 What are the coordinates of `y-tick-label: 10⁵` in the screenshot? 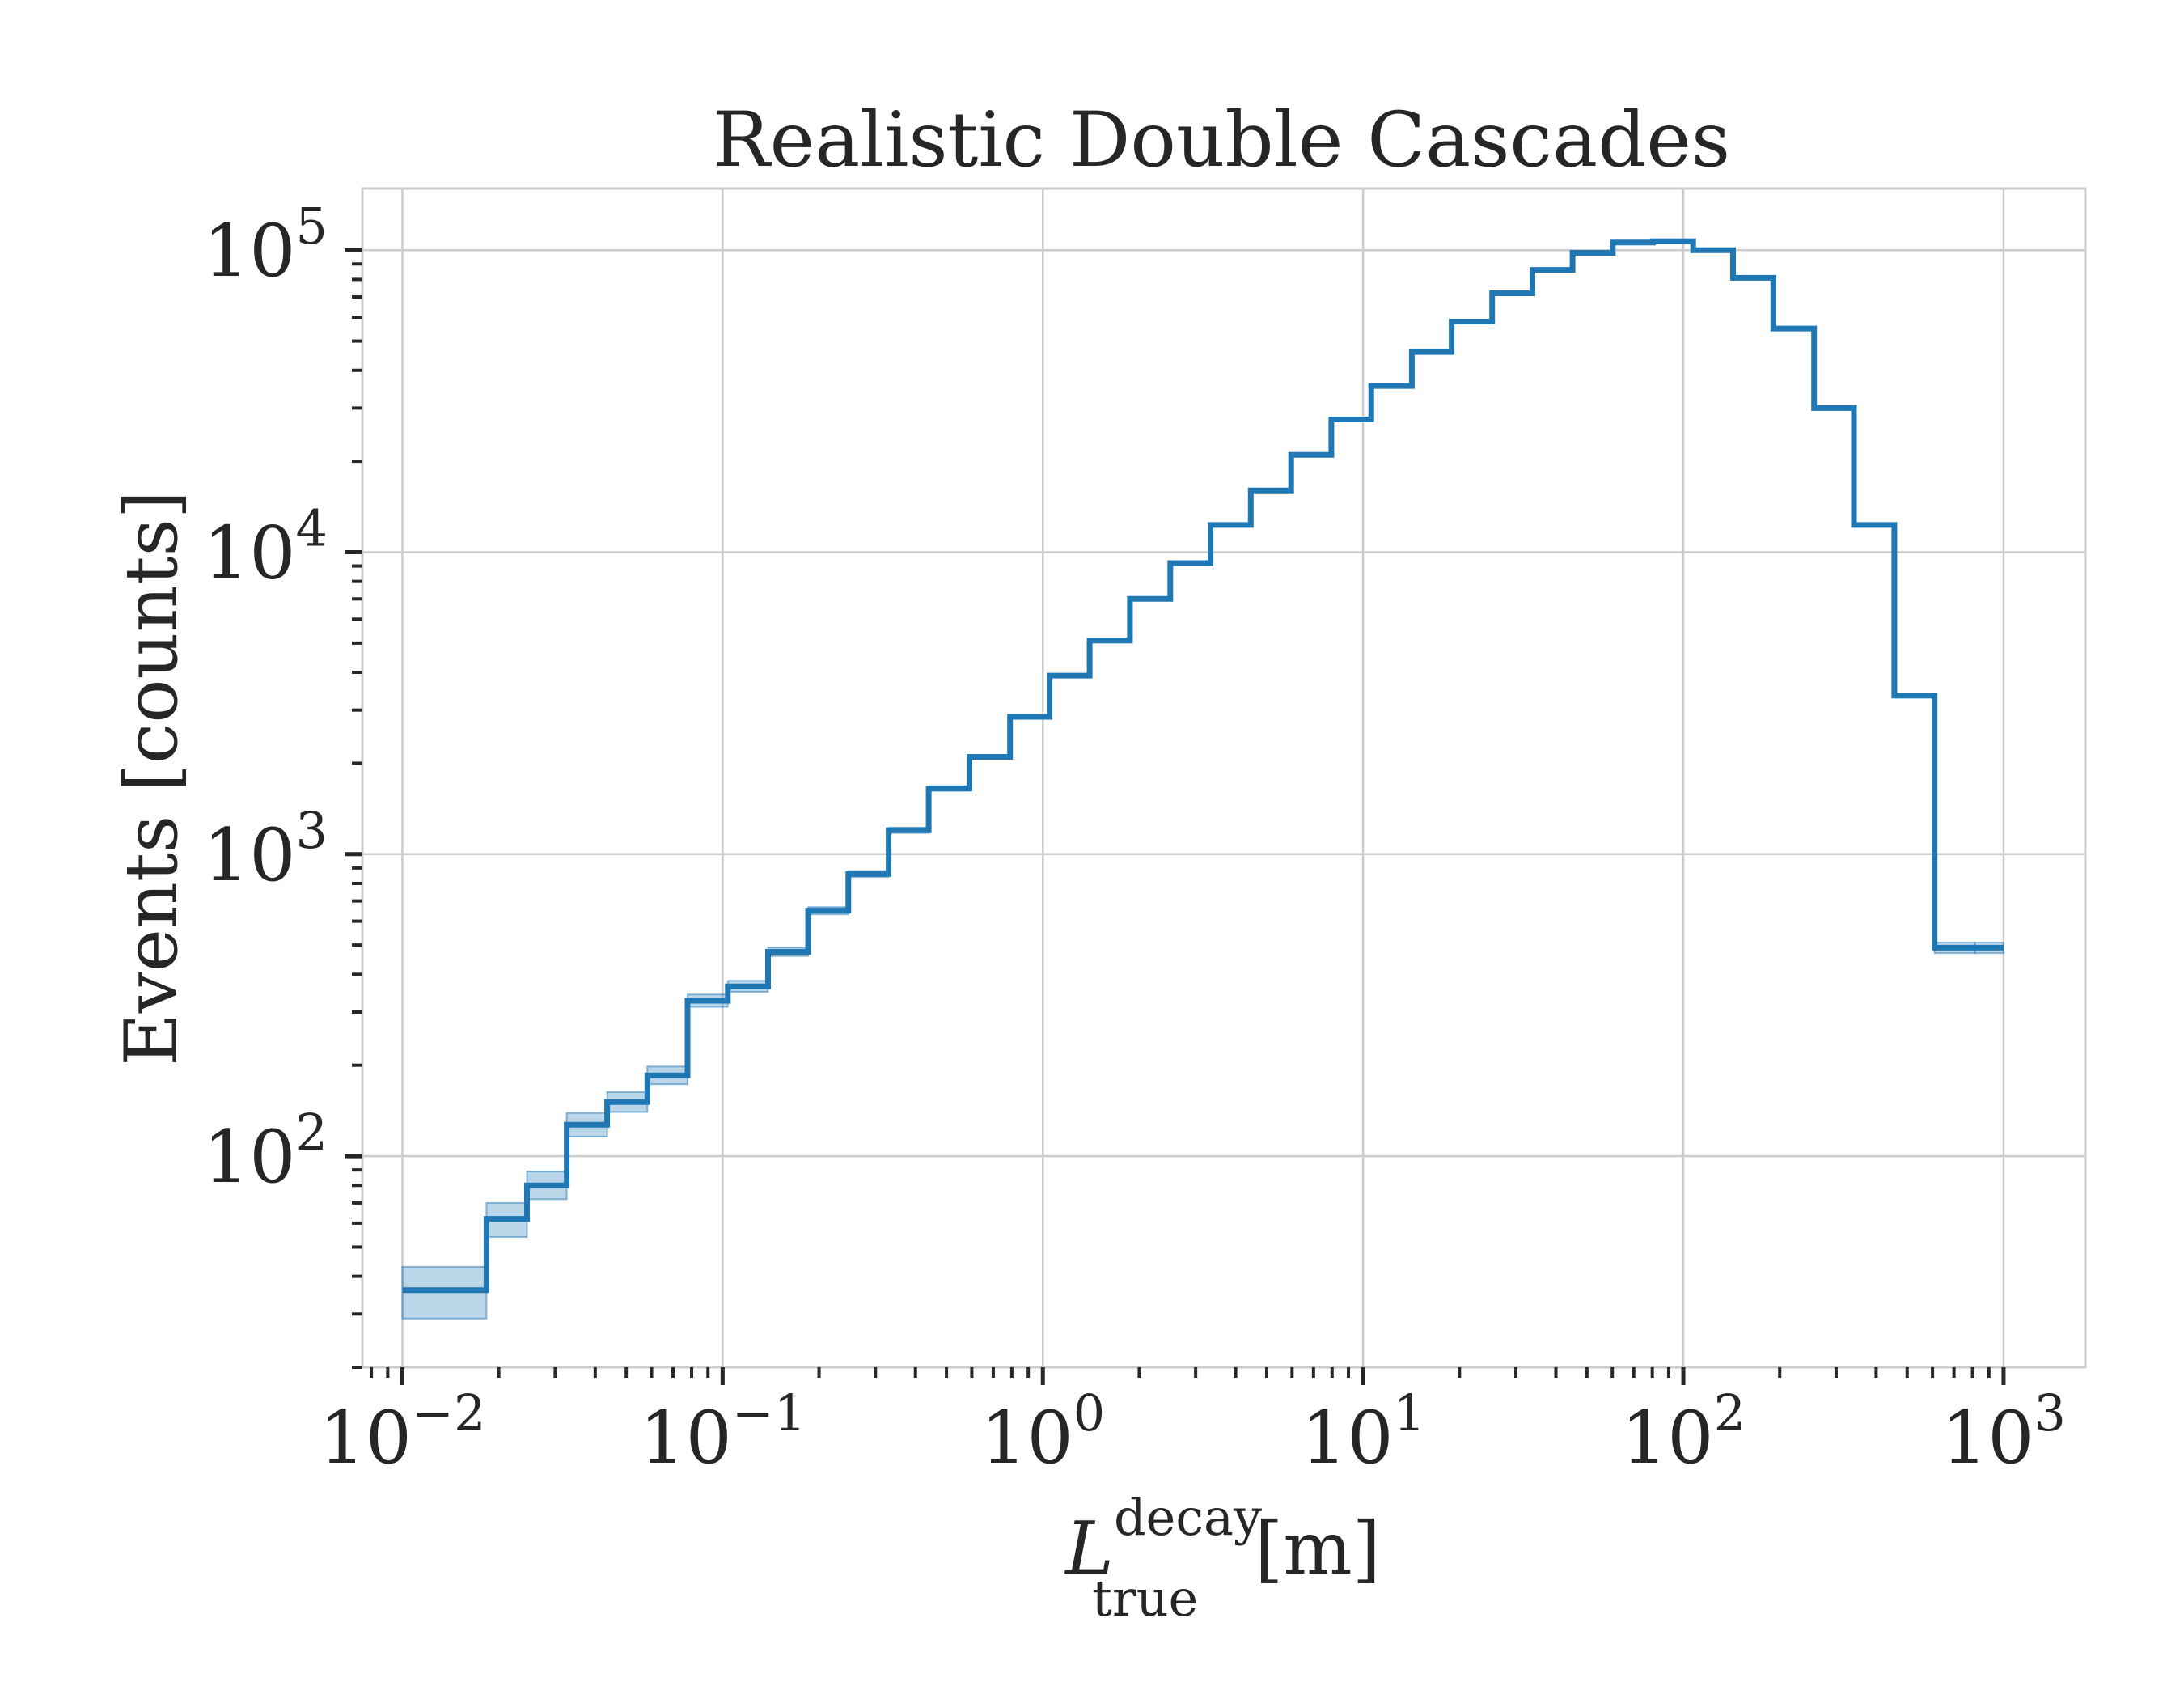 It's located at (265, 245).